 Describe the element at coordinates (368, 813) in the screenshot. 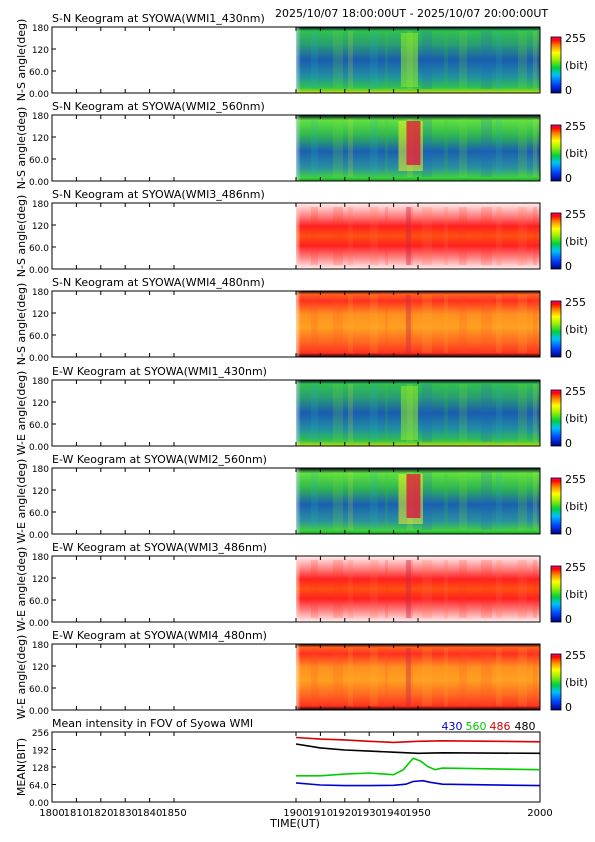

I see `x-tick-label: 1930` at that location.